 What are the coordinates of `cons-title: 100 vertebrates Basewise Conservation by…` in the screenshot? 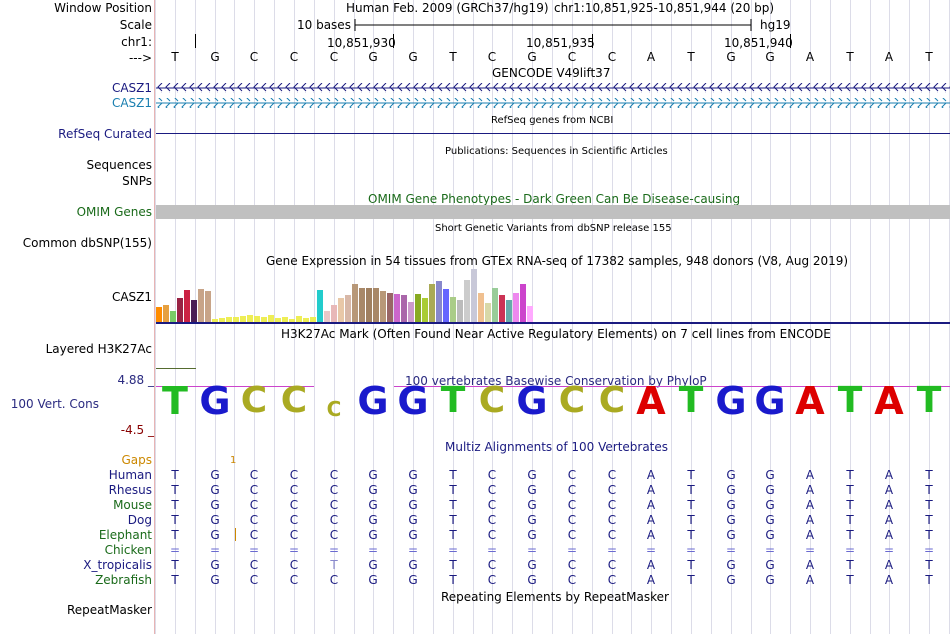 It's located at (556, 381).